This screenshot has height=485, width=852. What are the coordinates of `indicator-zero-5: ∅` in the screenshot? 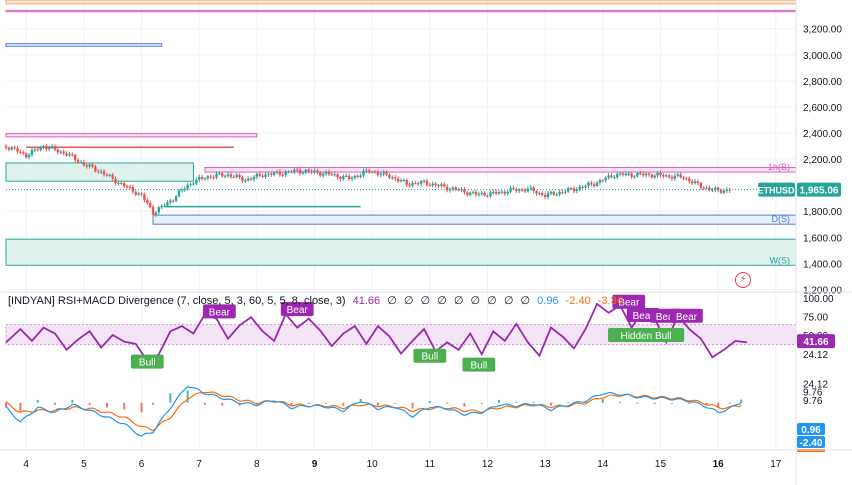 It's located at (458, 301).